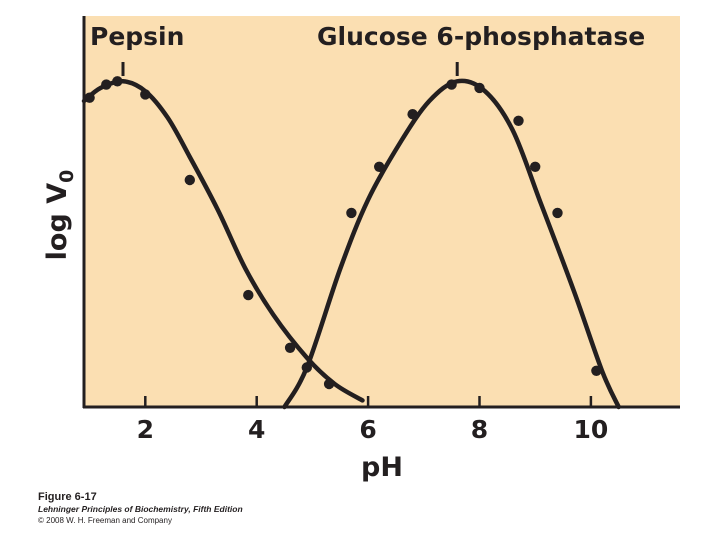 The image size is (720, 540). I want to click on pepsin-label: Pepsin, so click(137, 36).